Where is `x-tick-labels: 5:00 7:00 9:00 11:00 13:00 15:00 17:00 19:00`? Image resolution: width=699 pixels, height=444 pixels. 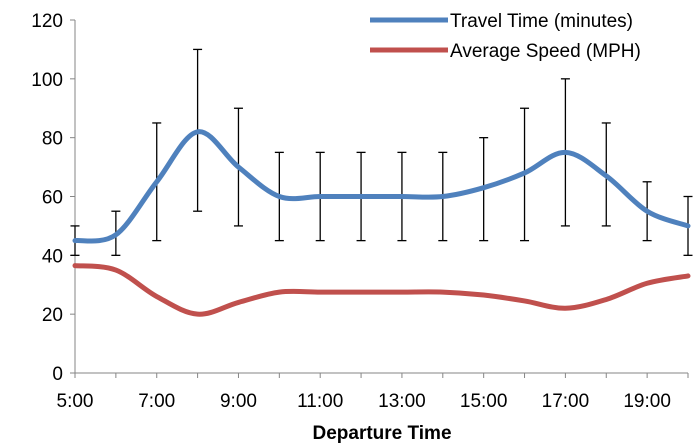 x-tick-labels: 5:00 7:00 9:00 11:00 13:00 15:00 17:00 19:00 is located at coordinates (364, 401).